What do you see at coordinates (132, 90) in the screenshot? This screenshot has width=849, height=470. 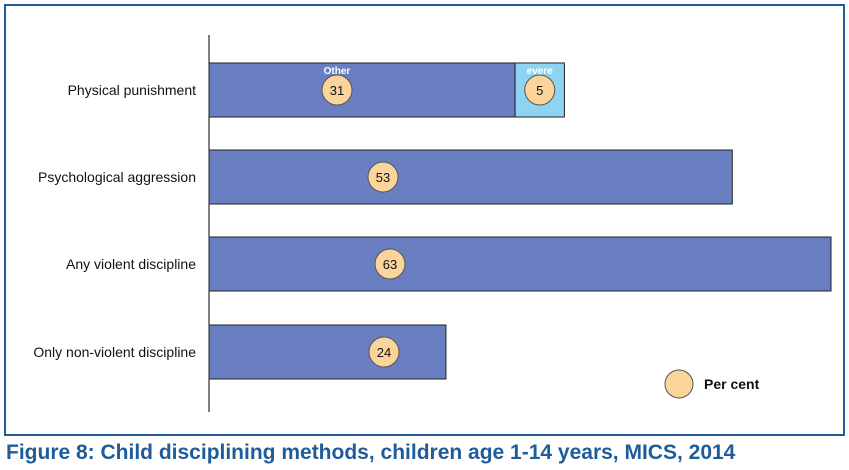 I see `category-label: Physical punishment` at bounding box center [132, 90].